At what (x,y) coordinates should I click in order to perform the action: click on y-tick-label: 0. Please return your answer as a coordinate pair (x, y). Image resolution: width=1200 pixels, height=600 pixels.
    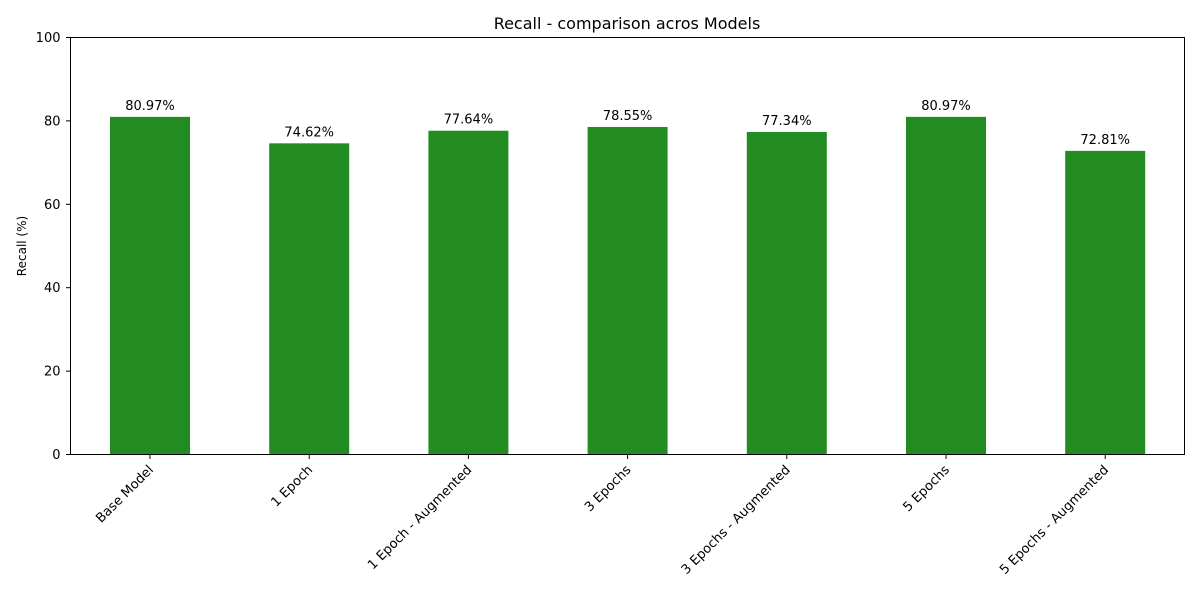
    Looking at the image, I should click on (56, 455).